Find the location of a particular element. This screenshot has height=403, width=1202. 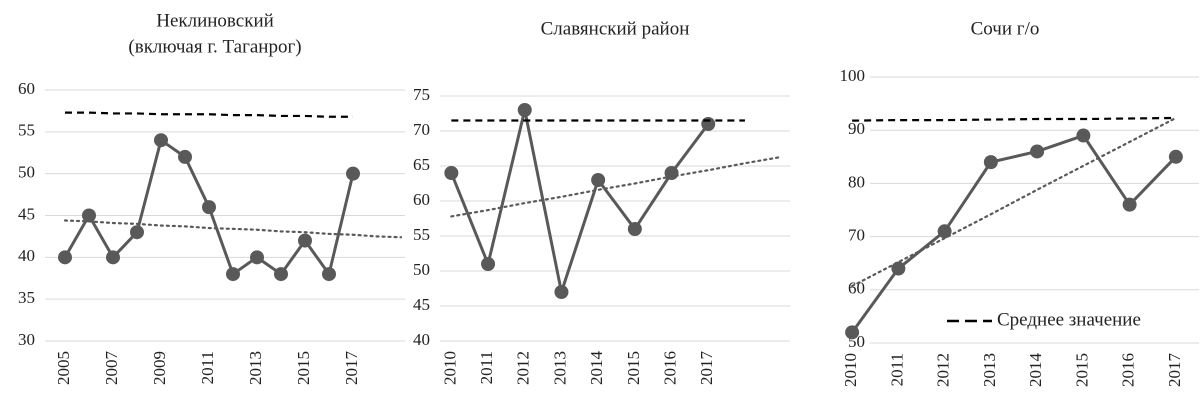

y-tick-label: 75 is located at coordinates (421, 94).